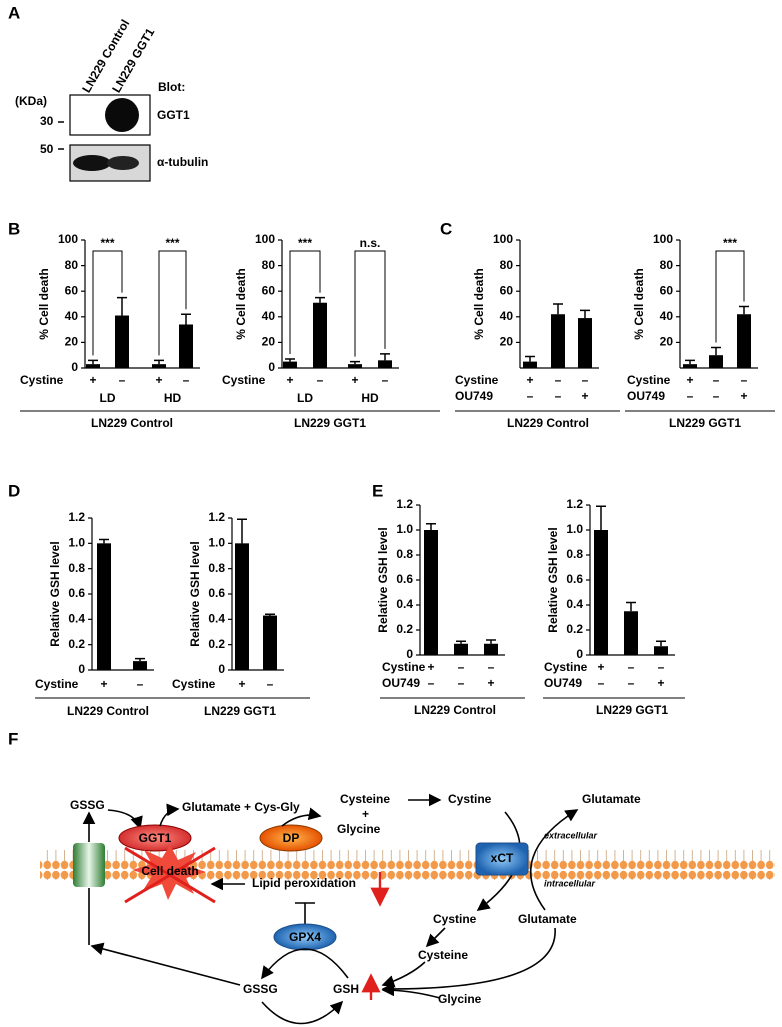 This screenshot has width=782, height=1027. What do you see at coordinates (377, 490) in the screenshot?
I see `panel-label: E` at bounding box center [377, 490].